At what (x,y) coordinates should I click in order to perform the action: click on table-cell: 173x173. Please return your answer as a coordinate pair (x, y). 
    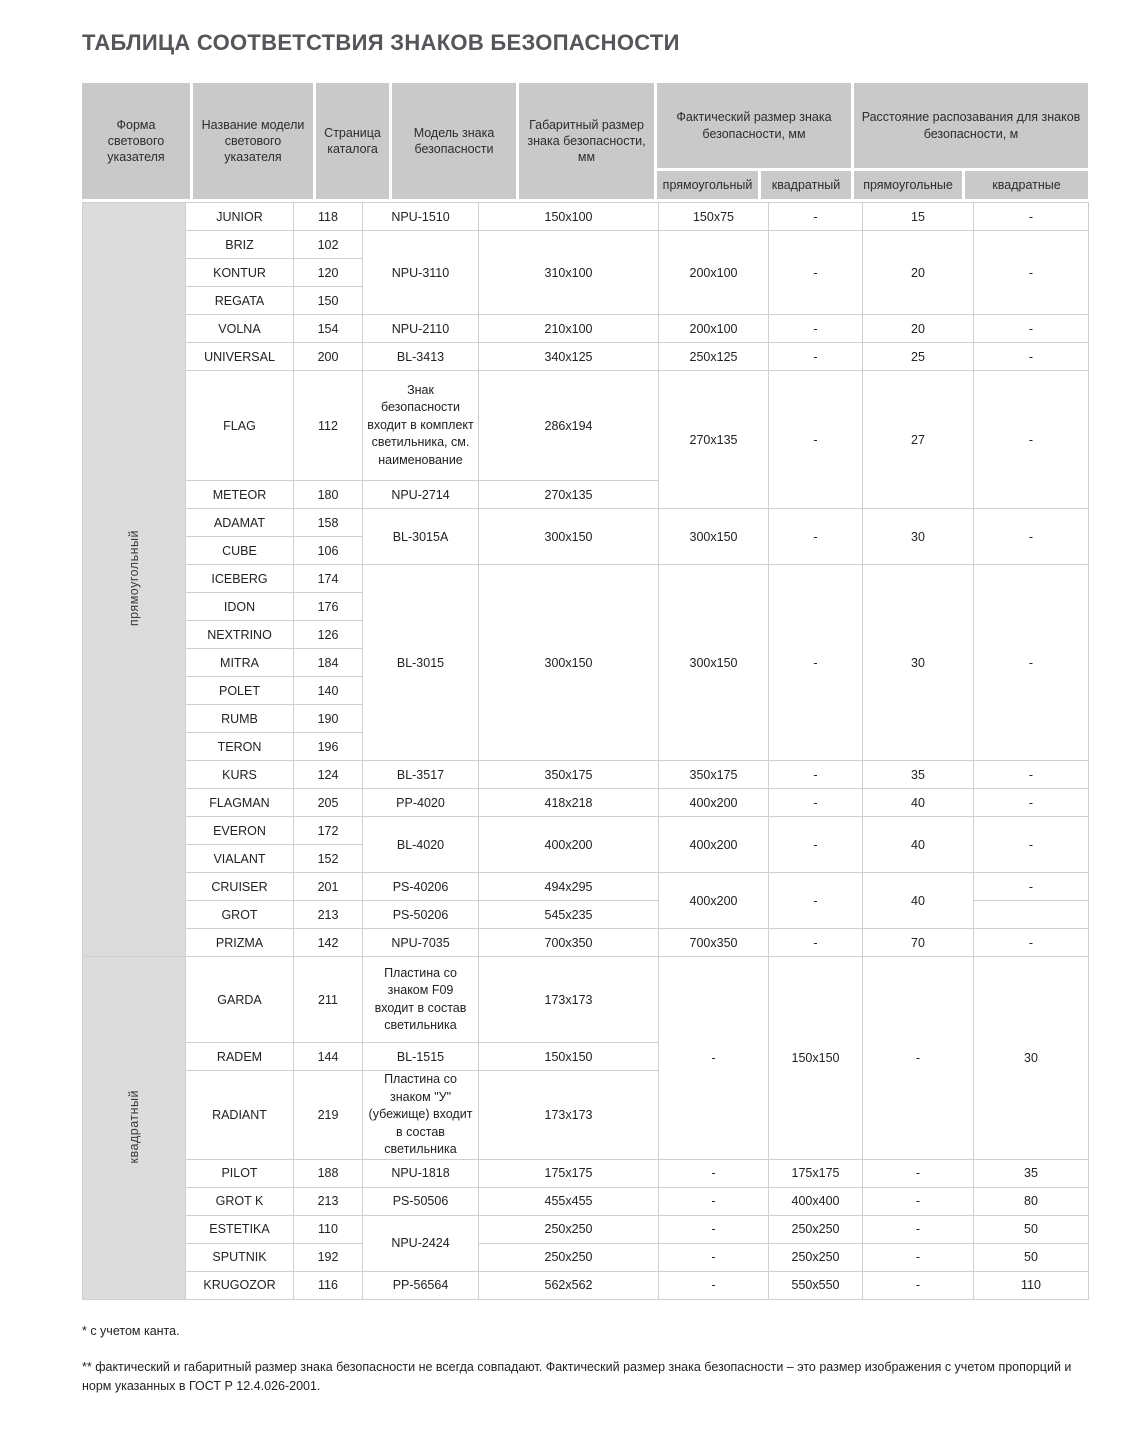
    Looking at the image, I should click on (568, 999).